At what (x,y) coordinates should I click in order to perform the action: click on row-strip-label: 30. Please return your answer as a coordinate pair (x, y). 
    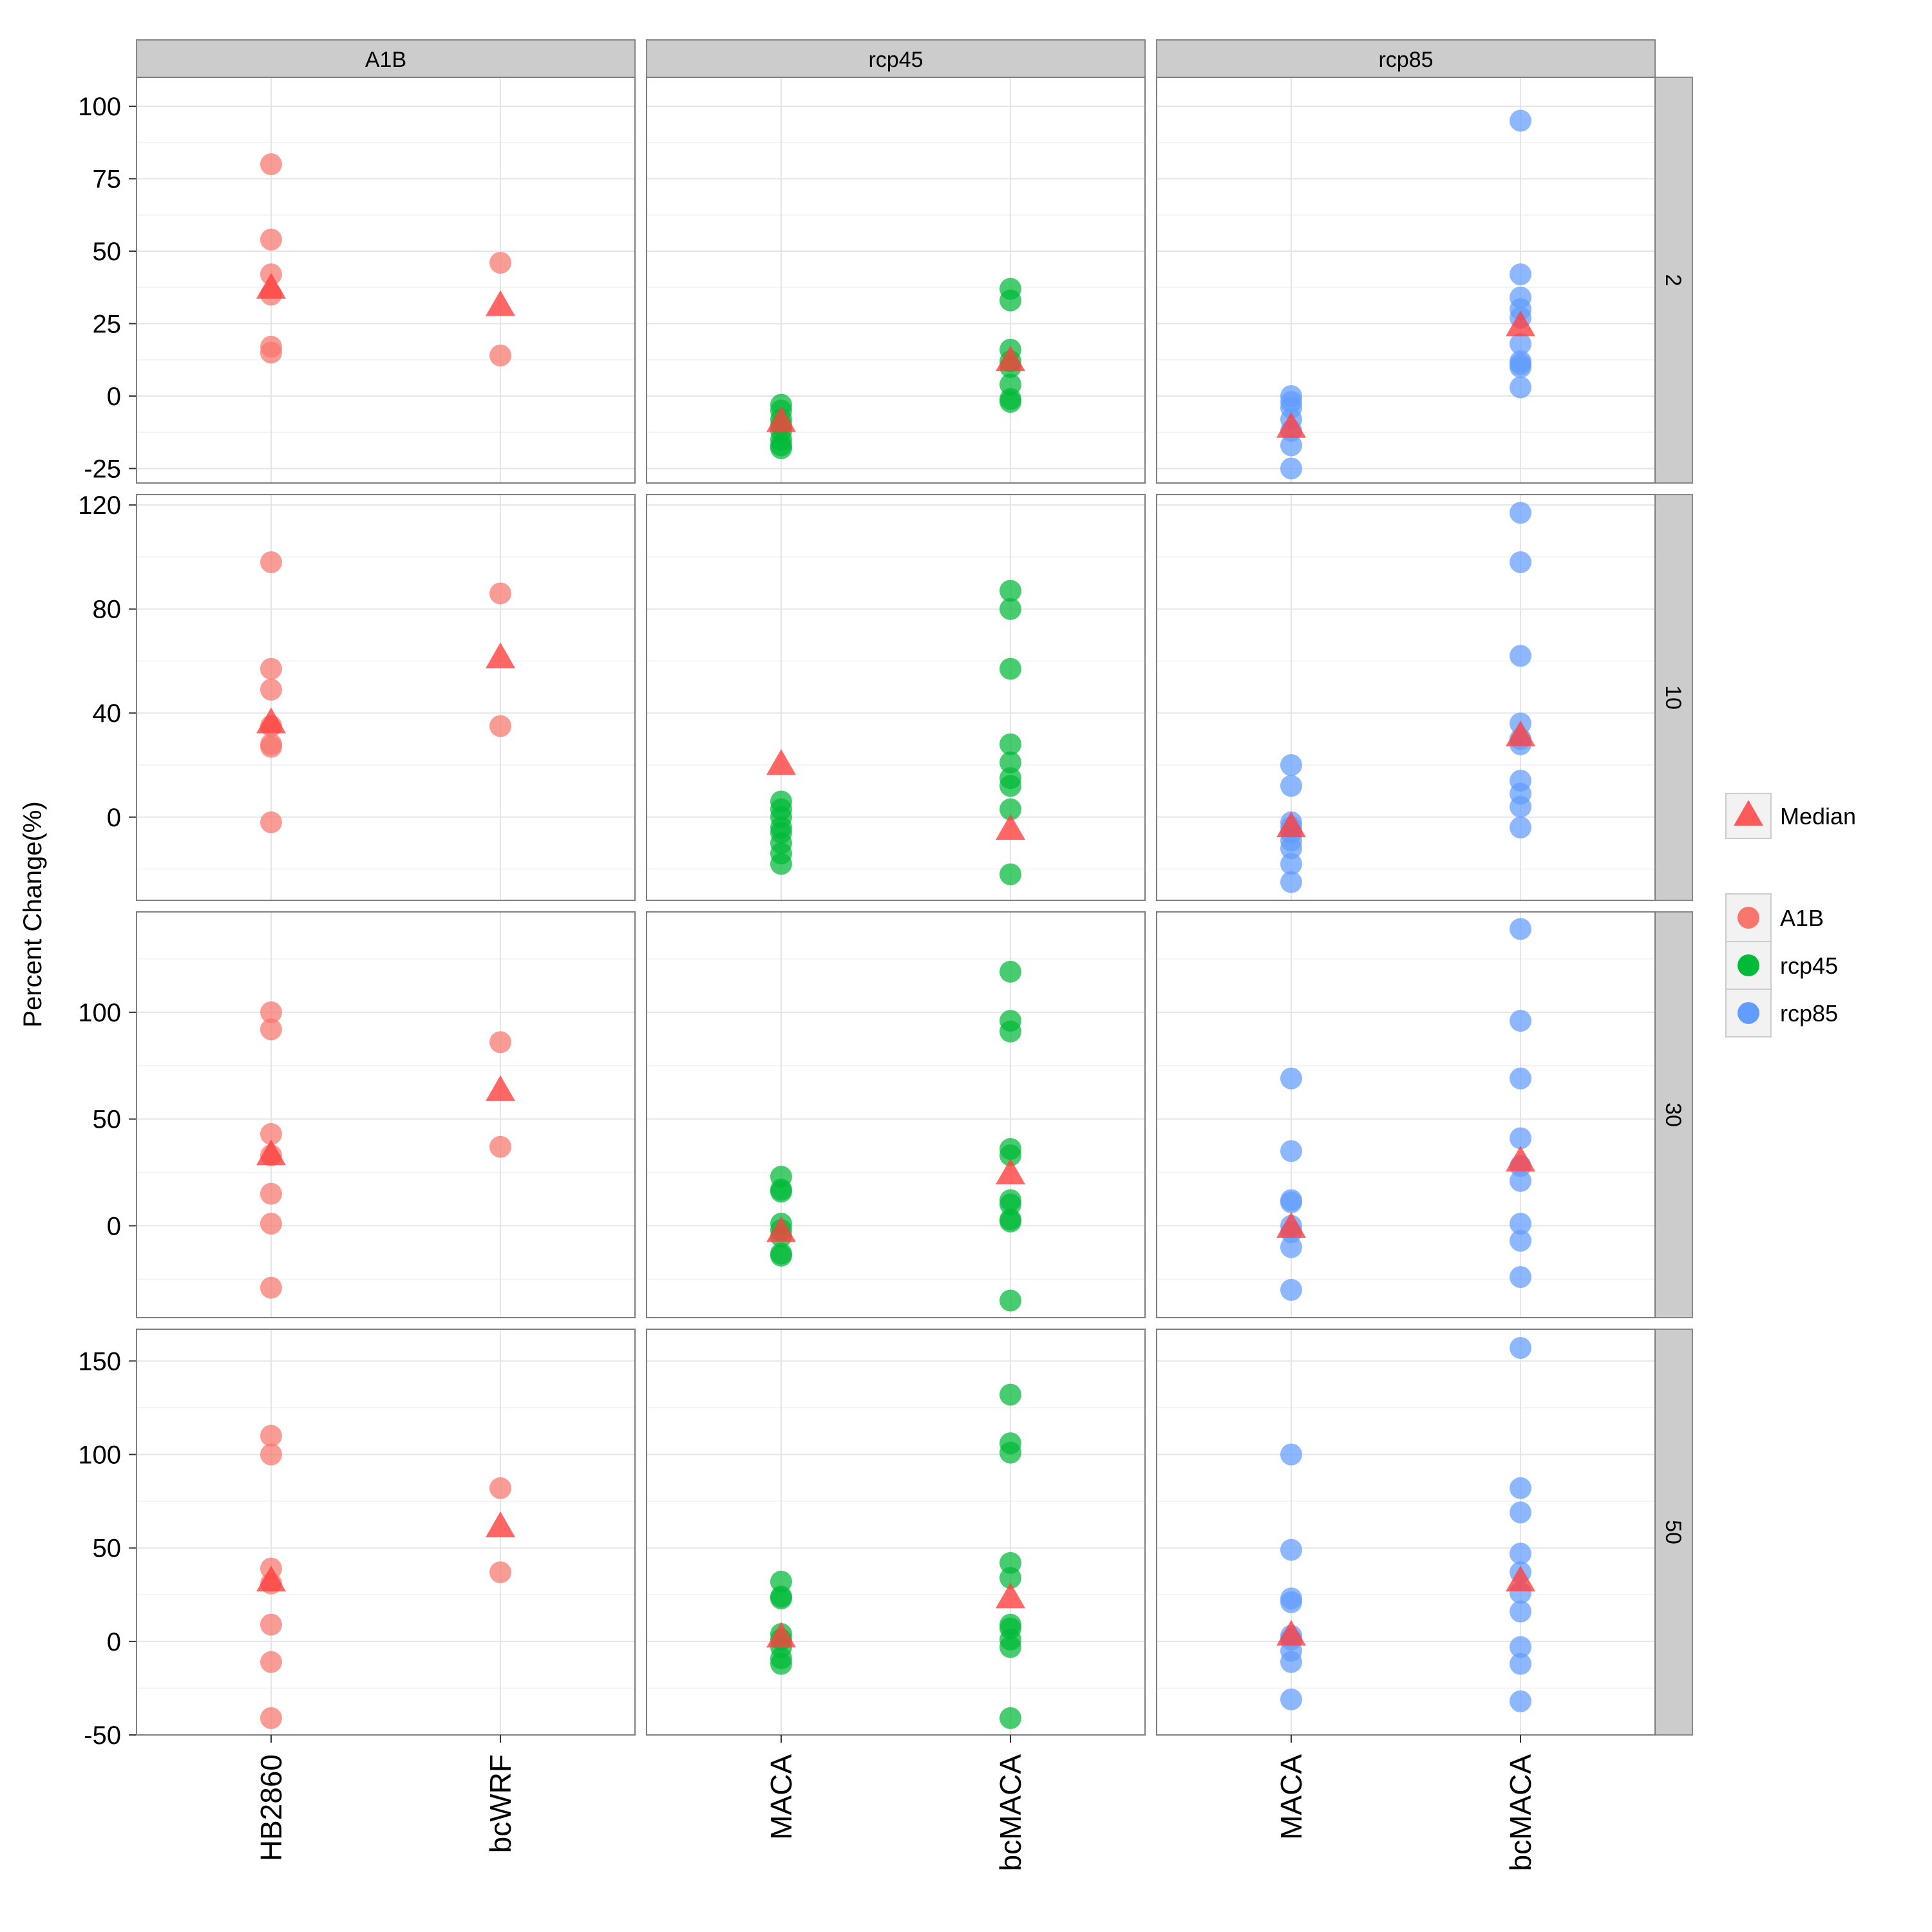
    Looking at the image, I should click on (1673, 1115).